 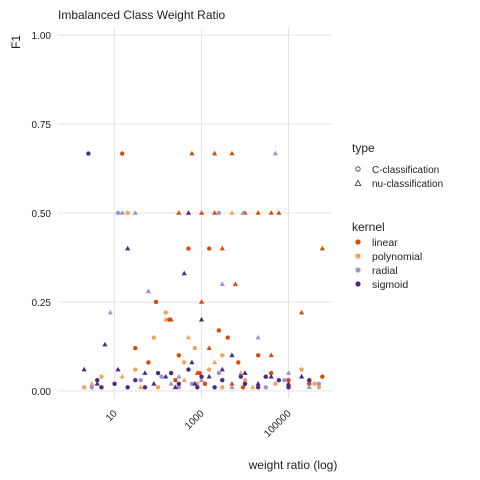 What do you see at coordinates (363, 148) in the screenshot?
I see `legend-type-title: type` at bounding box center [363, 148].